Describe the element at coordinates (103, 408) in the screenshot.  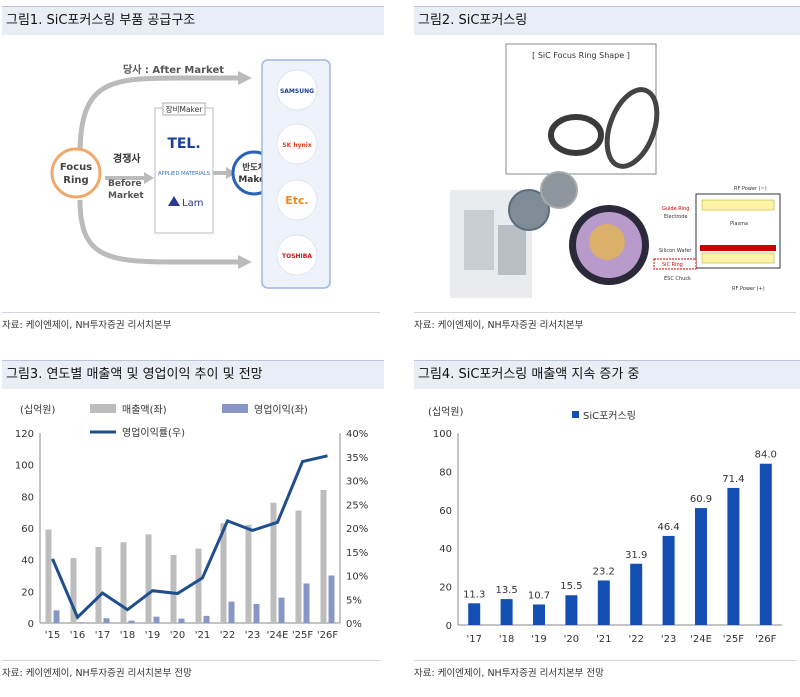
I see `legend-swatch-revenue` at that location.